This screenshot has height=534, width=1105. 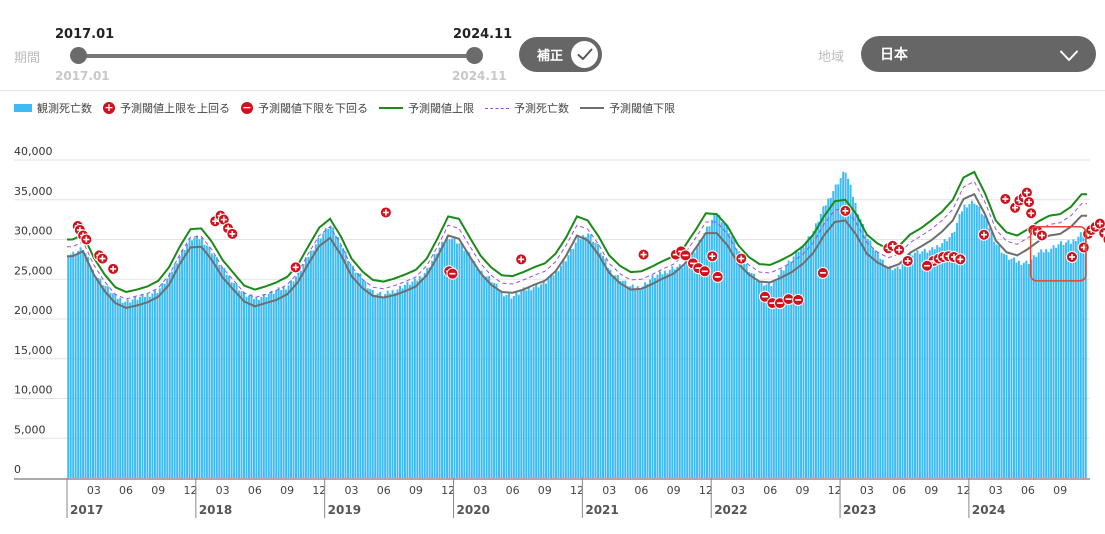 I want to click on legend-upper-label: 予測閾値上限, so click(x=441, y=108).